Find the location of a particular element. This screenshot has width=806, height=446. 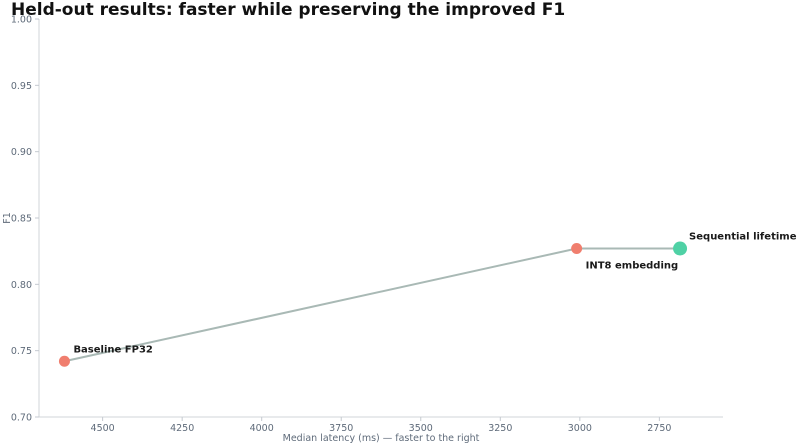

y-tick-label: 1.00 is located at coordinates (21, 20).